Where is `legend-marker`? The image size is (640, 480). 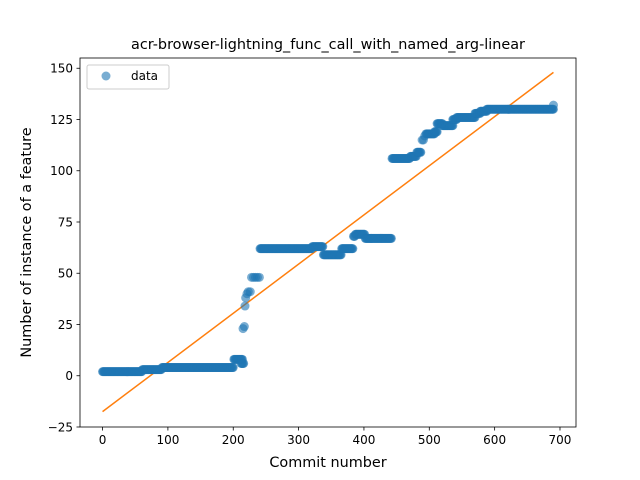 legend-marker is located at coordinates (106, 76).